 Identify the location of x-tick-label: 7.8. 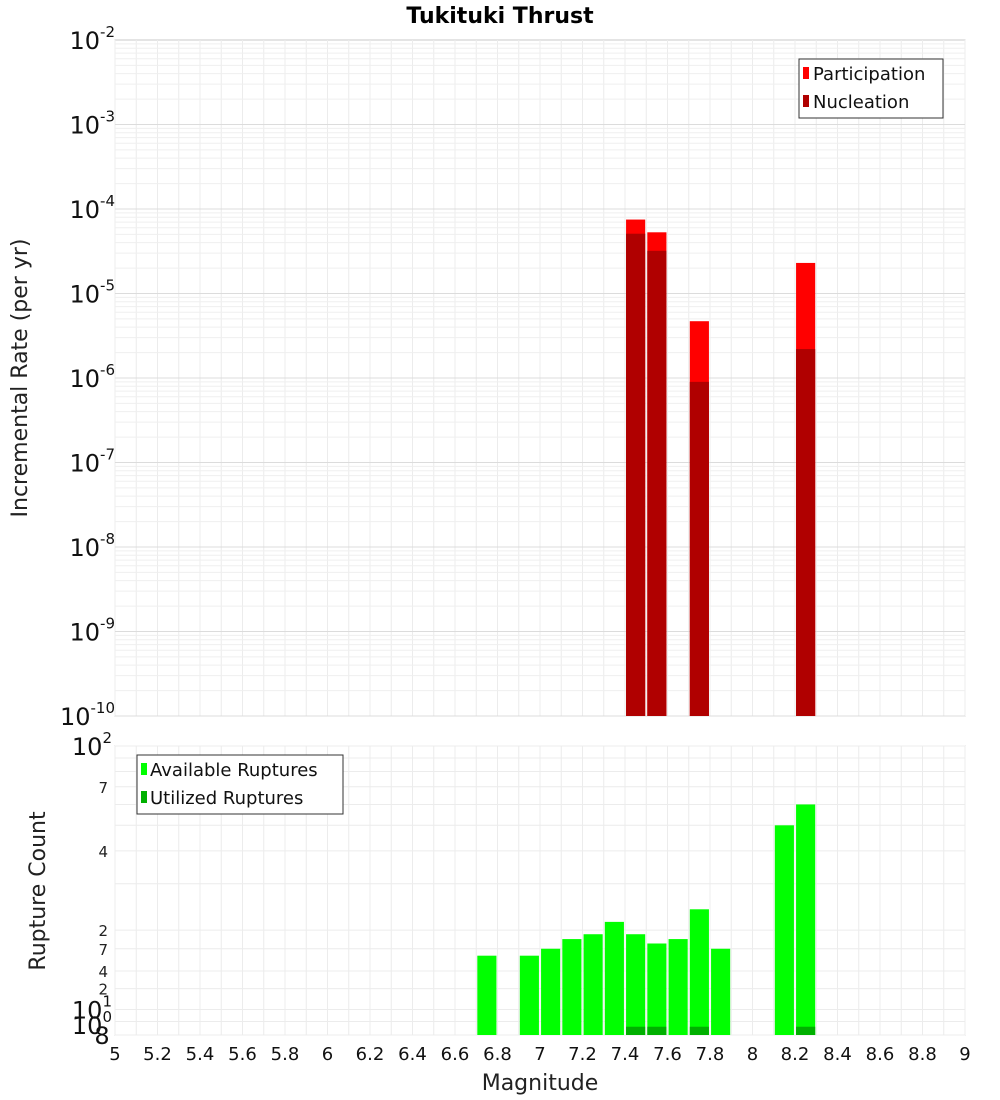
(710, 1054).